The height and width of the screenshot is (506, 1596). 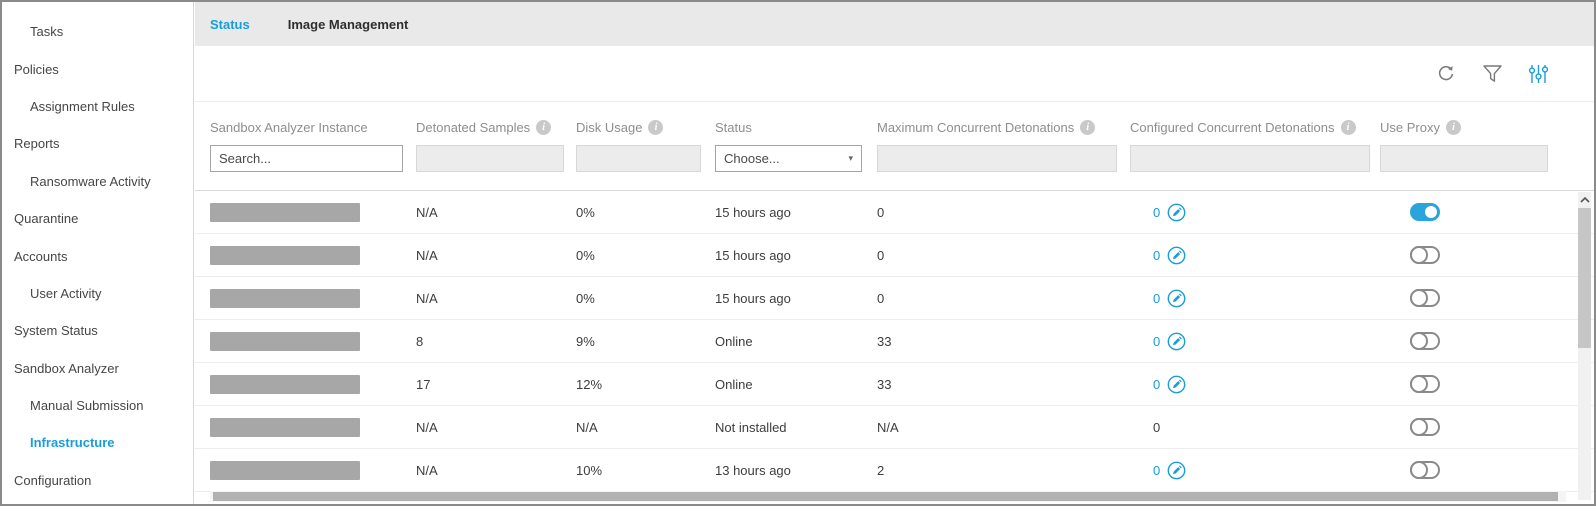 I want to click on sidebar-item-infrastructure: Infrastructure, so click(x=72, y=443).